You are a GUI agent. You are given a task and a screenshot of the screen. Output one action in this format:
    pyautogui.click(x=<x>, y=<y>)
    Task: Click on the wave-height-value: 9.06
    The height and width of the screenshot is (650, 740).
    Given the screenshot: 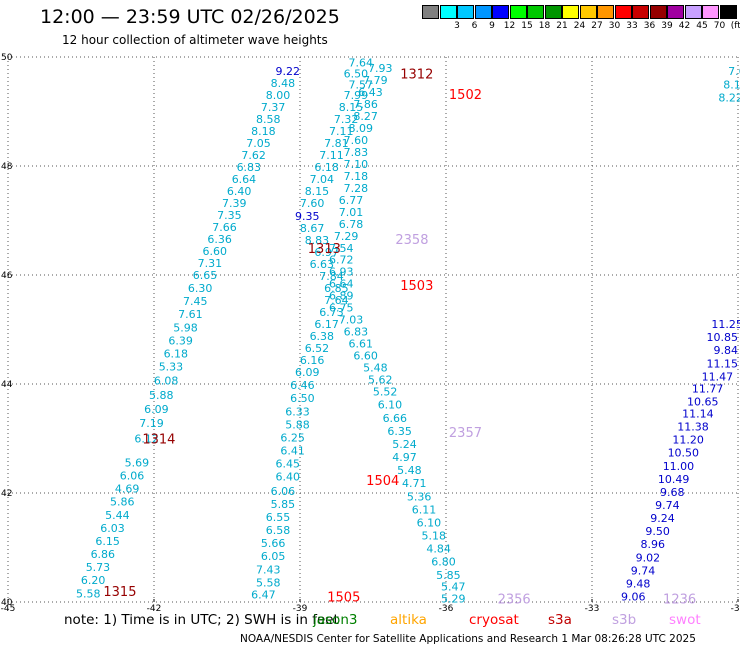 What is the action you would take?
    pyautogui.click(x=633, y=597)
    